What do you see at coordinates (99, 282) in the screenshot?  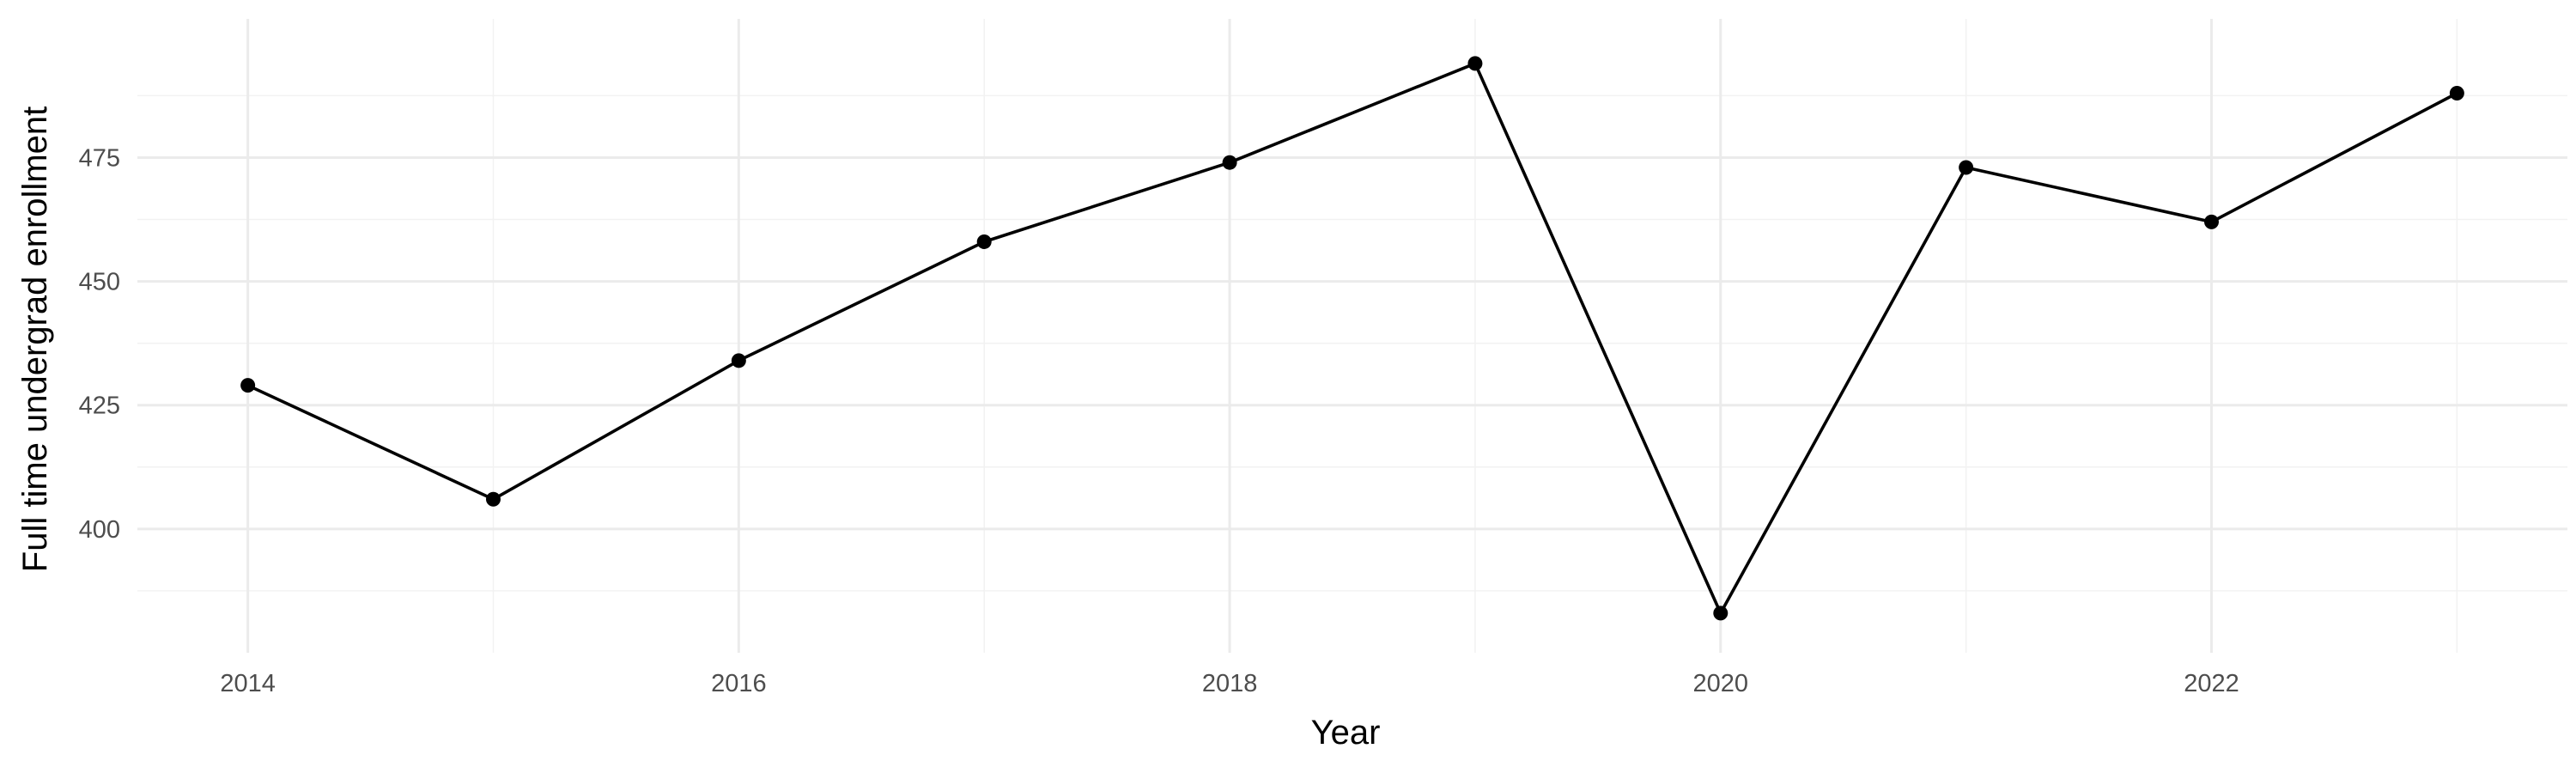 I see `y-tick-label: 450` at bounding box center [99, 282].